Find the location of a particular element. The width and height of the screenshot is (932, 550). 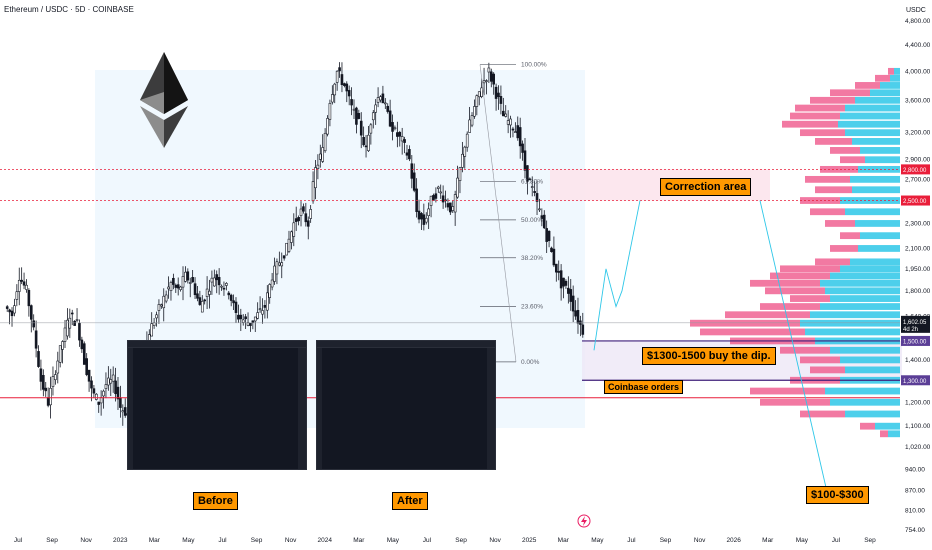

fib-trendline is located at coordinates (498, 213).